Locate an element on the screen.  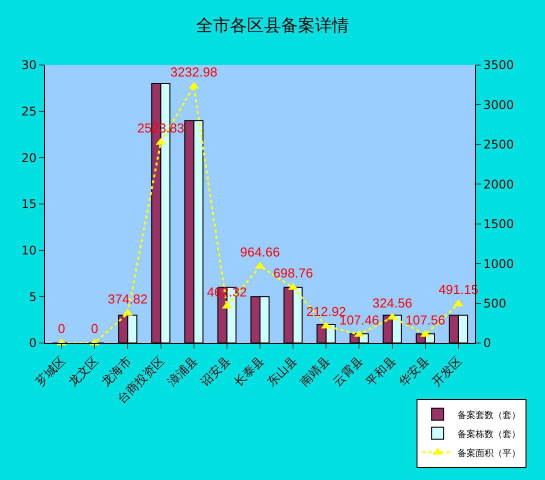
y-tick-label: 5 is located at coordinates (32, 297).